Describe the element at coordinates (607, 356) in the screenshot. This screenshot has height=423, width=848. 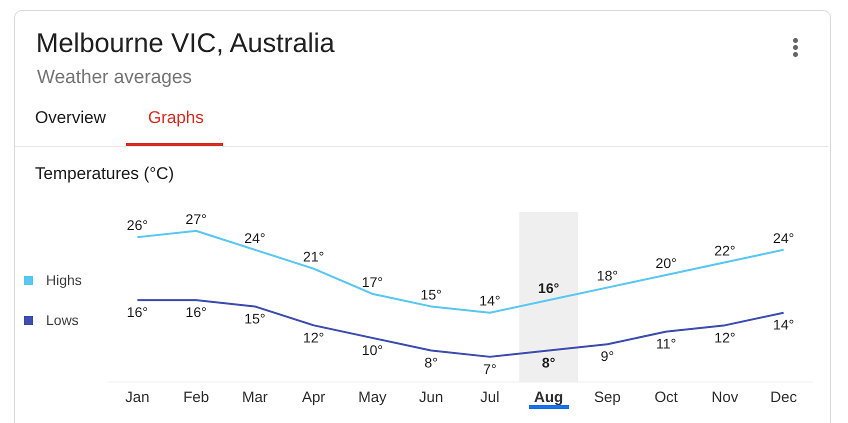
I see `data-label: 9°` at that location.